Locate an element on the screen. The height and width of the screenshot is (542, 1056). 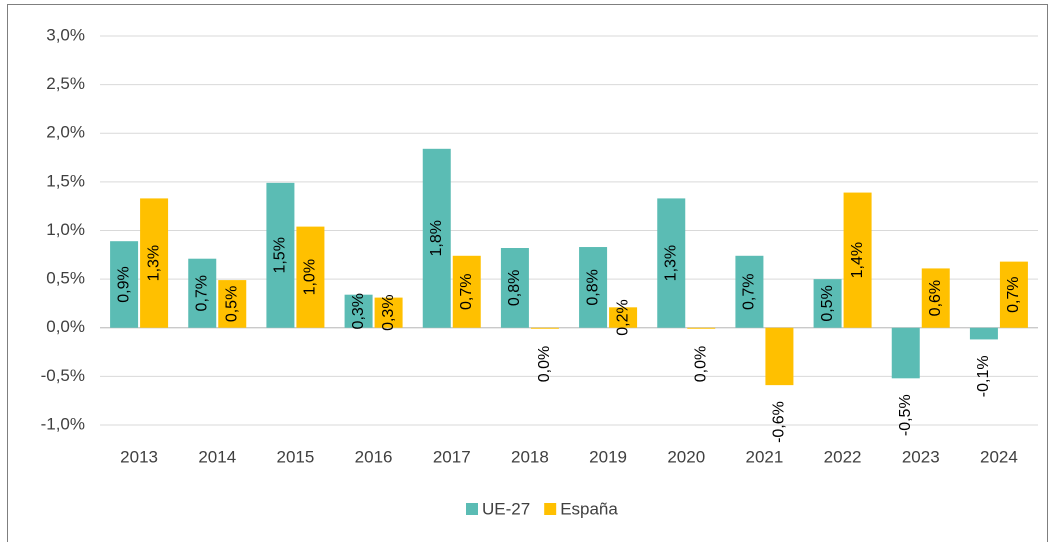
y-tick-label: 2,0% is located at coordinates (65, 132).